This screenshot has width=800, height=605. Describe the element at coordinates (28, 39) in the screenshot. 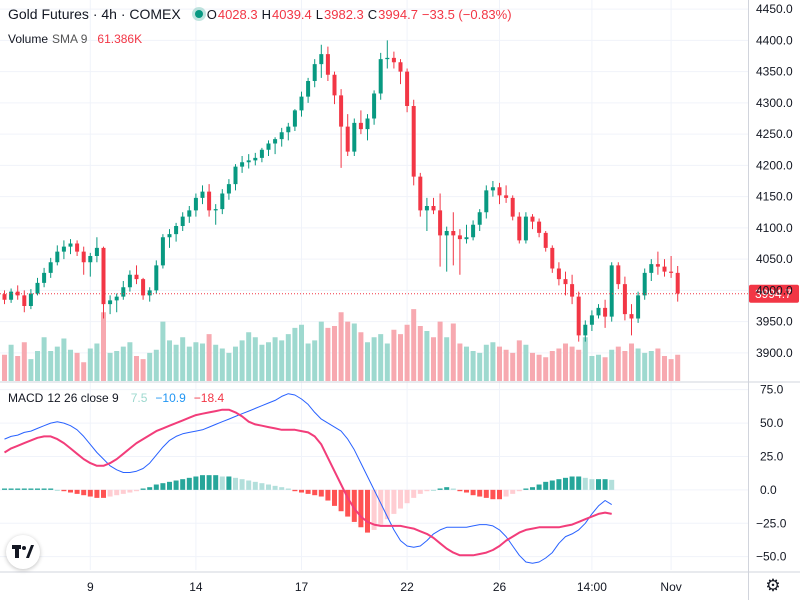

I see `volume-label: Volume` at that location.